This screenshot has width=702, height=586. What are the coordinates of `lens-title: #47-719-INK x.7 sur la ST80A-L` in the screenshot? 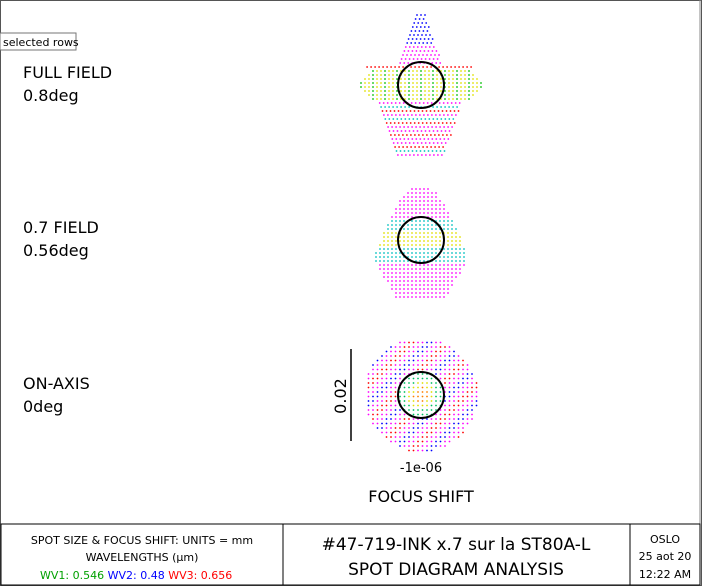 It's located at (456, 545).